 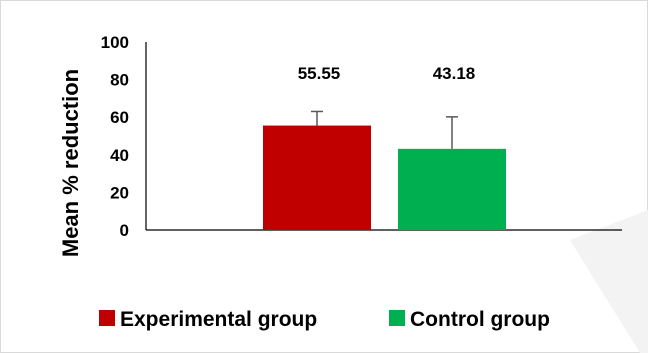 What do you see at coordinates (397, 318) in the screenshot?
I see `legend-swatch-control-group` at bounding box center [397, 318].